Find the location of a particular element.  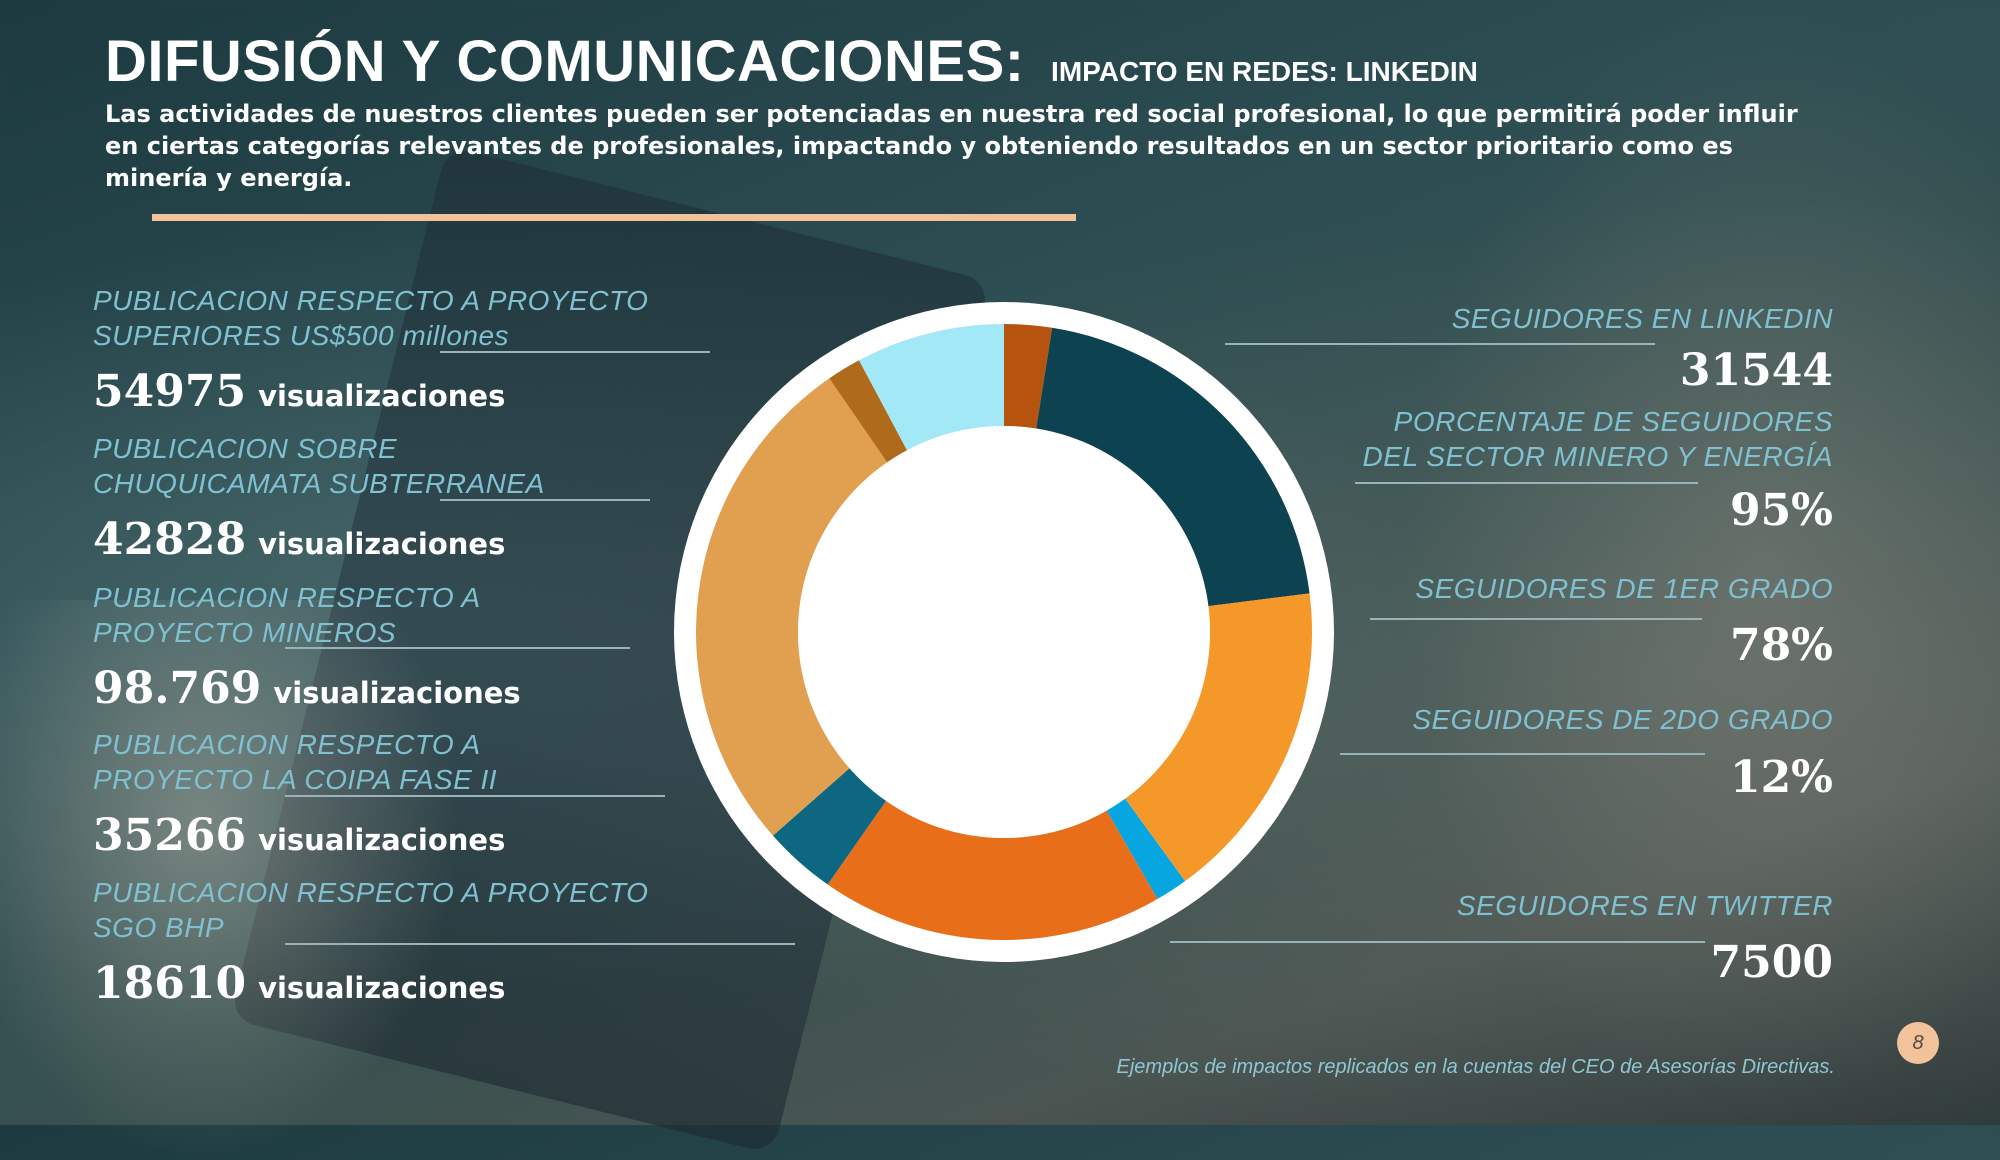

right-stat-4-value: 12% is located at coordinates (1781, 777).